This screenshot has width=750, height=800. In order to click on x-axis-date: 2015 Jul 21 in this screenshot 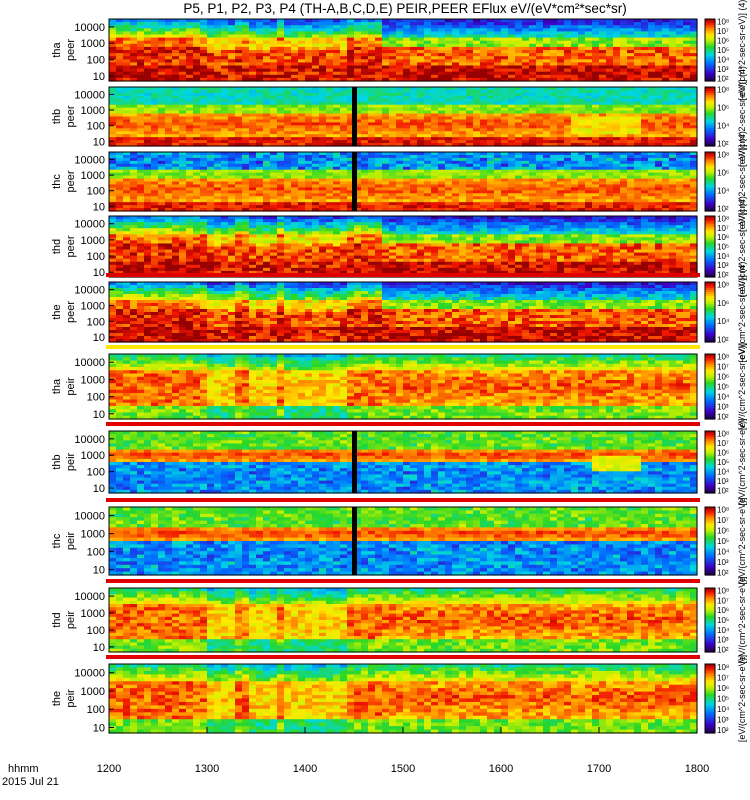, I will do `click(30, 782)`.